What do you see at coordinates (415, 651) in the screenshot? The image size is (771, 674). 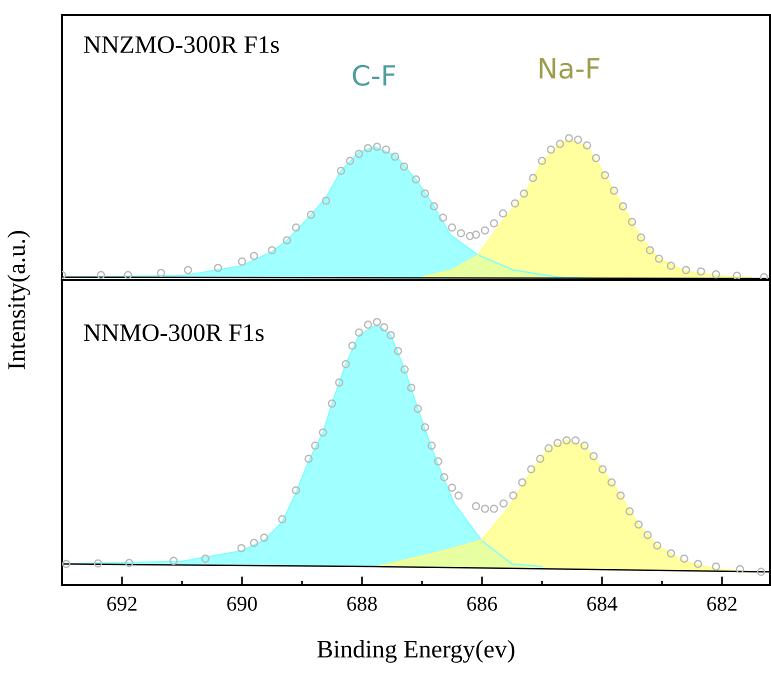 I see `x-axis-title: Binding Energy(ev)` at bounding box center [415, 651].